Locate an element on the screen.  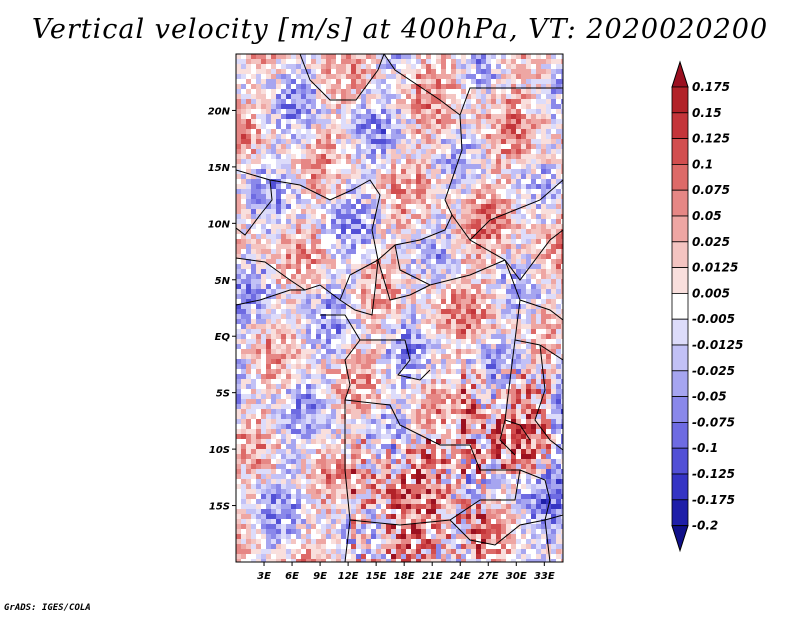
lon-label: 3E is located at coordinates (264, 576).